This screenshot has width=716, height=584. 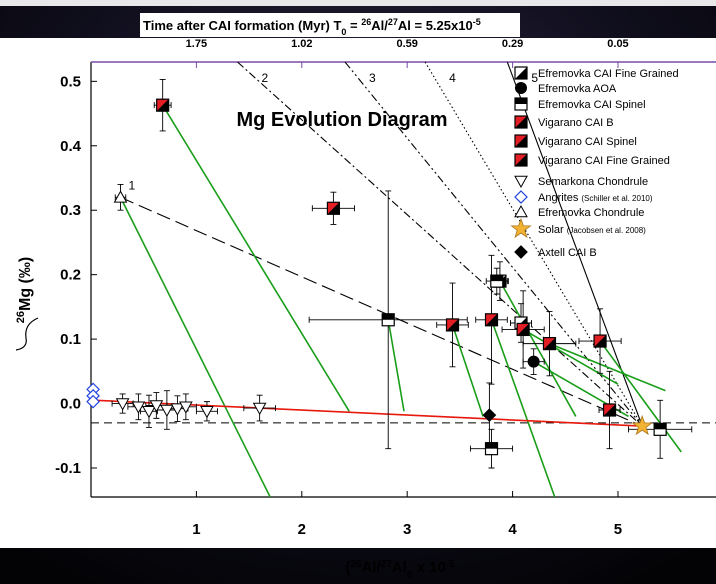 I want to click on x2-axis-label-part: Al/, so click(x=379, y=25).